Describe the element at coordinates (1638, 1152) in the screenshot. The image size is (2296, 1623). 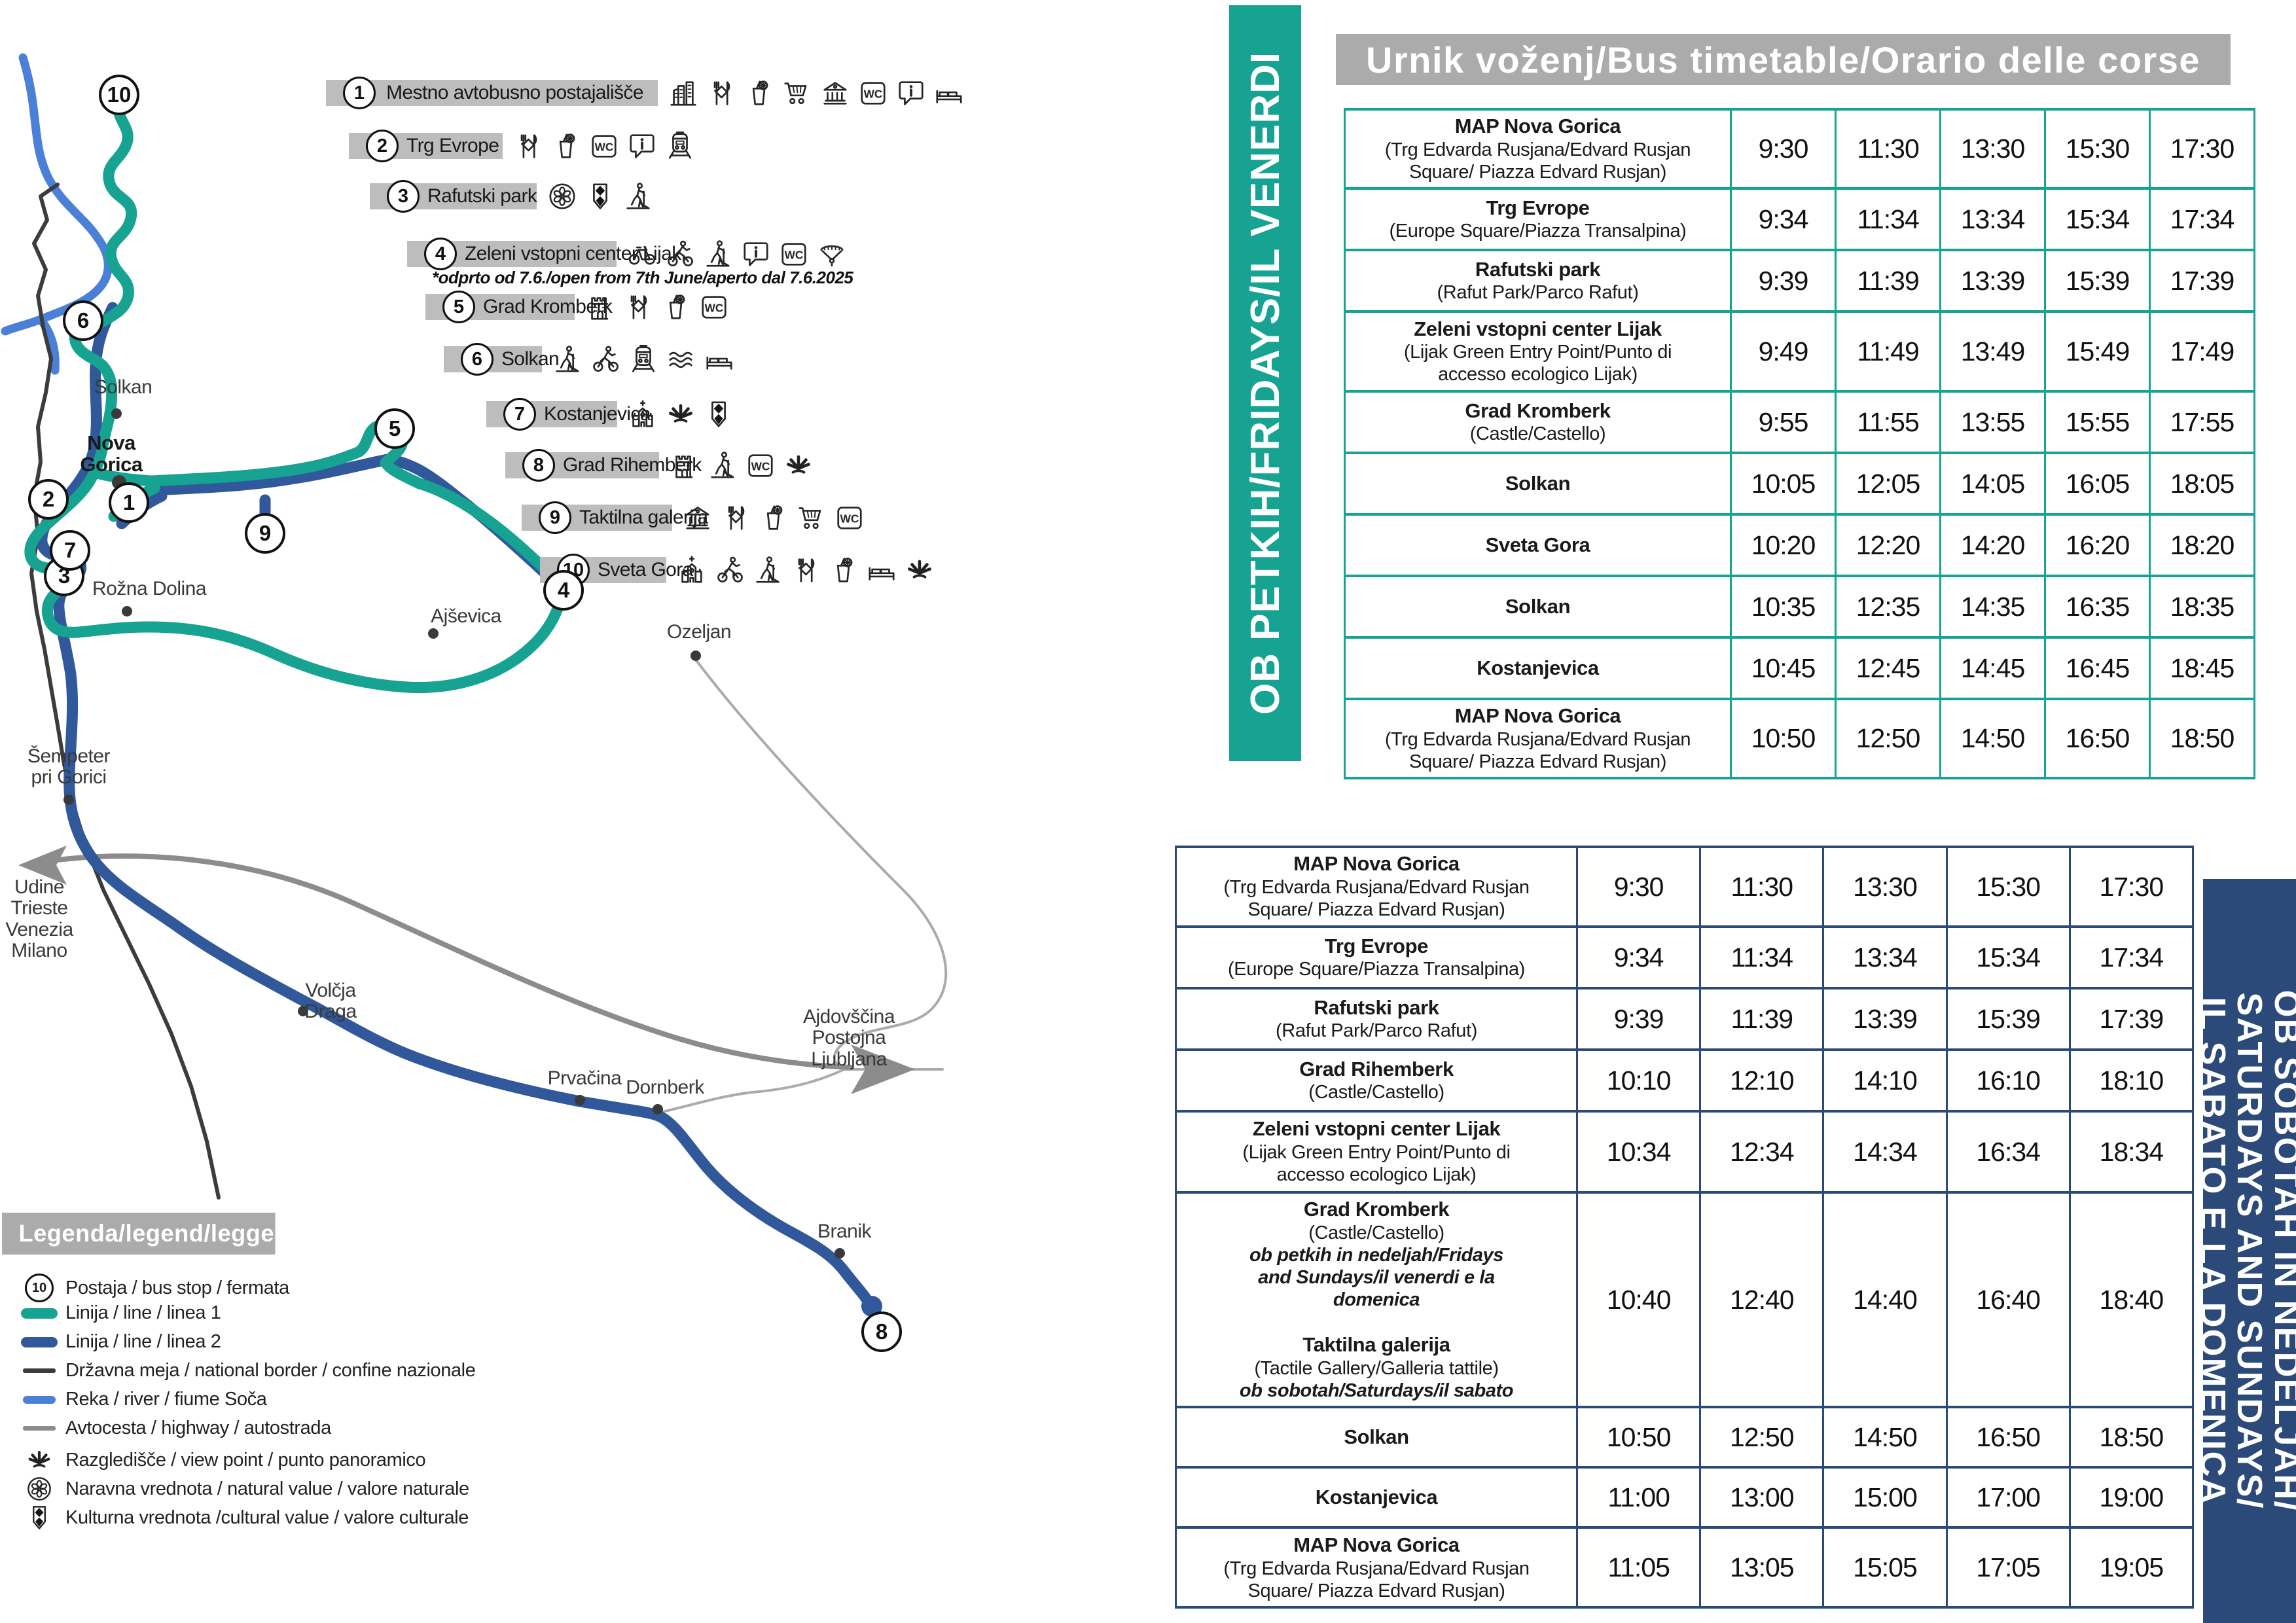
I see `departure-time-cell: 10:34` at that location.